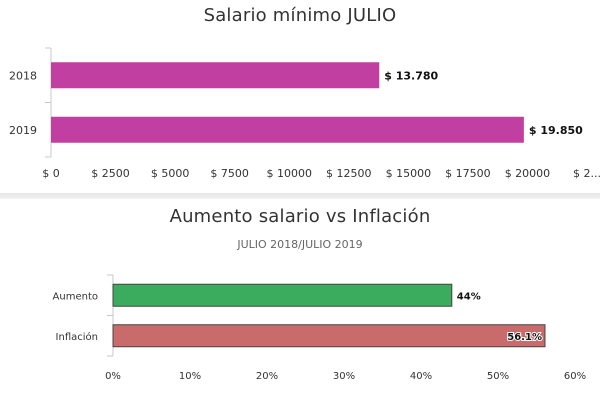 Image resolution: width=600 pixels, height=401 pixels. What do you see at coordinates (282, 295) in the screenshot?
I see `bar-aumento` at bounding box center [282, 295].